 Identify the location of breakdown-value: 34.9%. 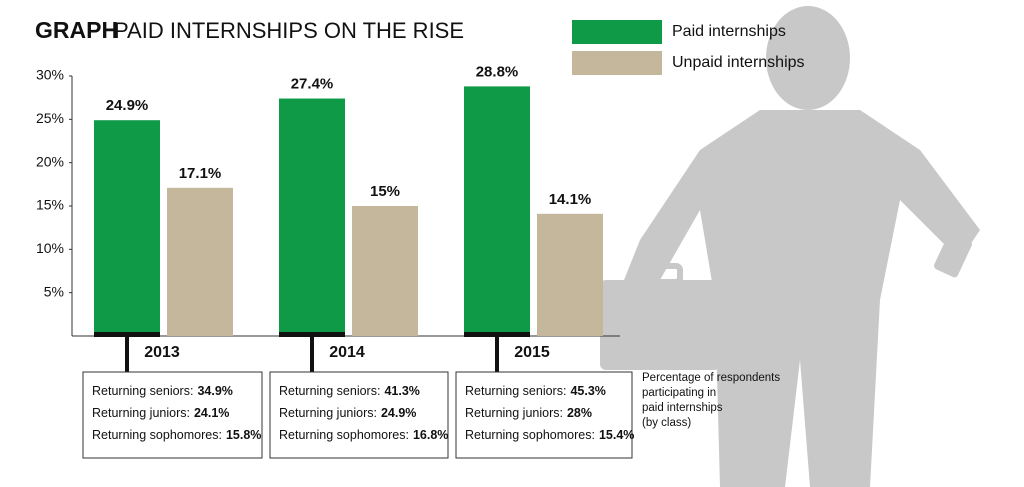
(214, 391).